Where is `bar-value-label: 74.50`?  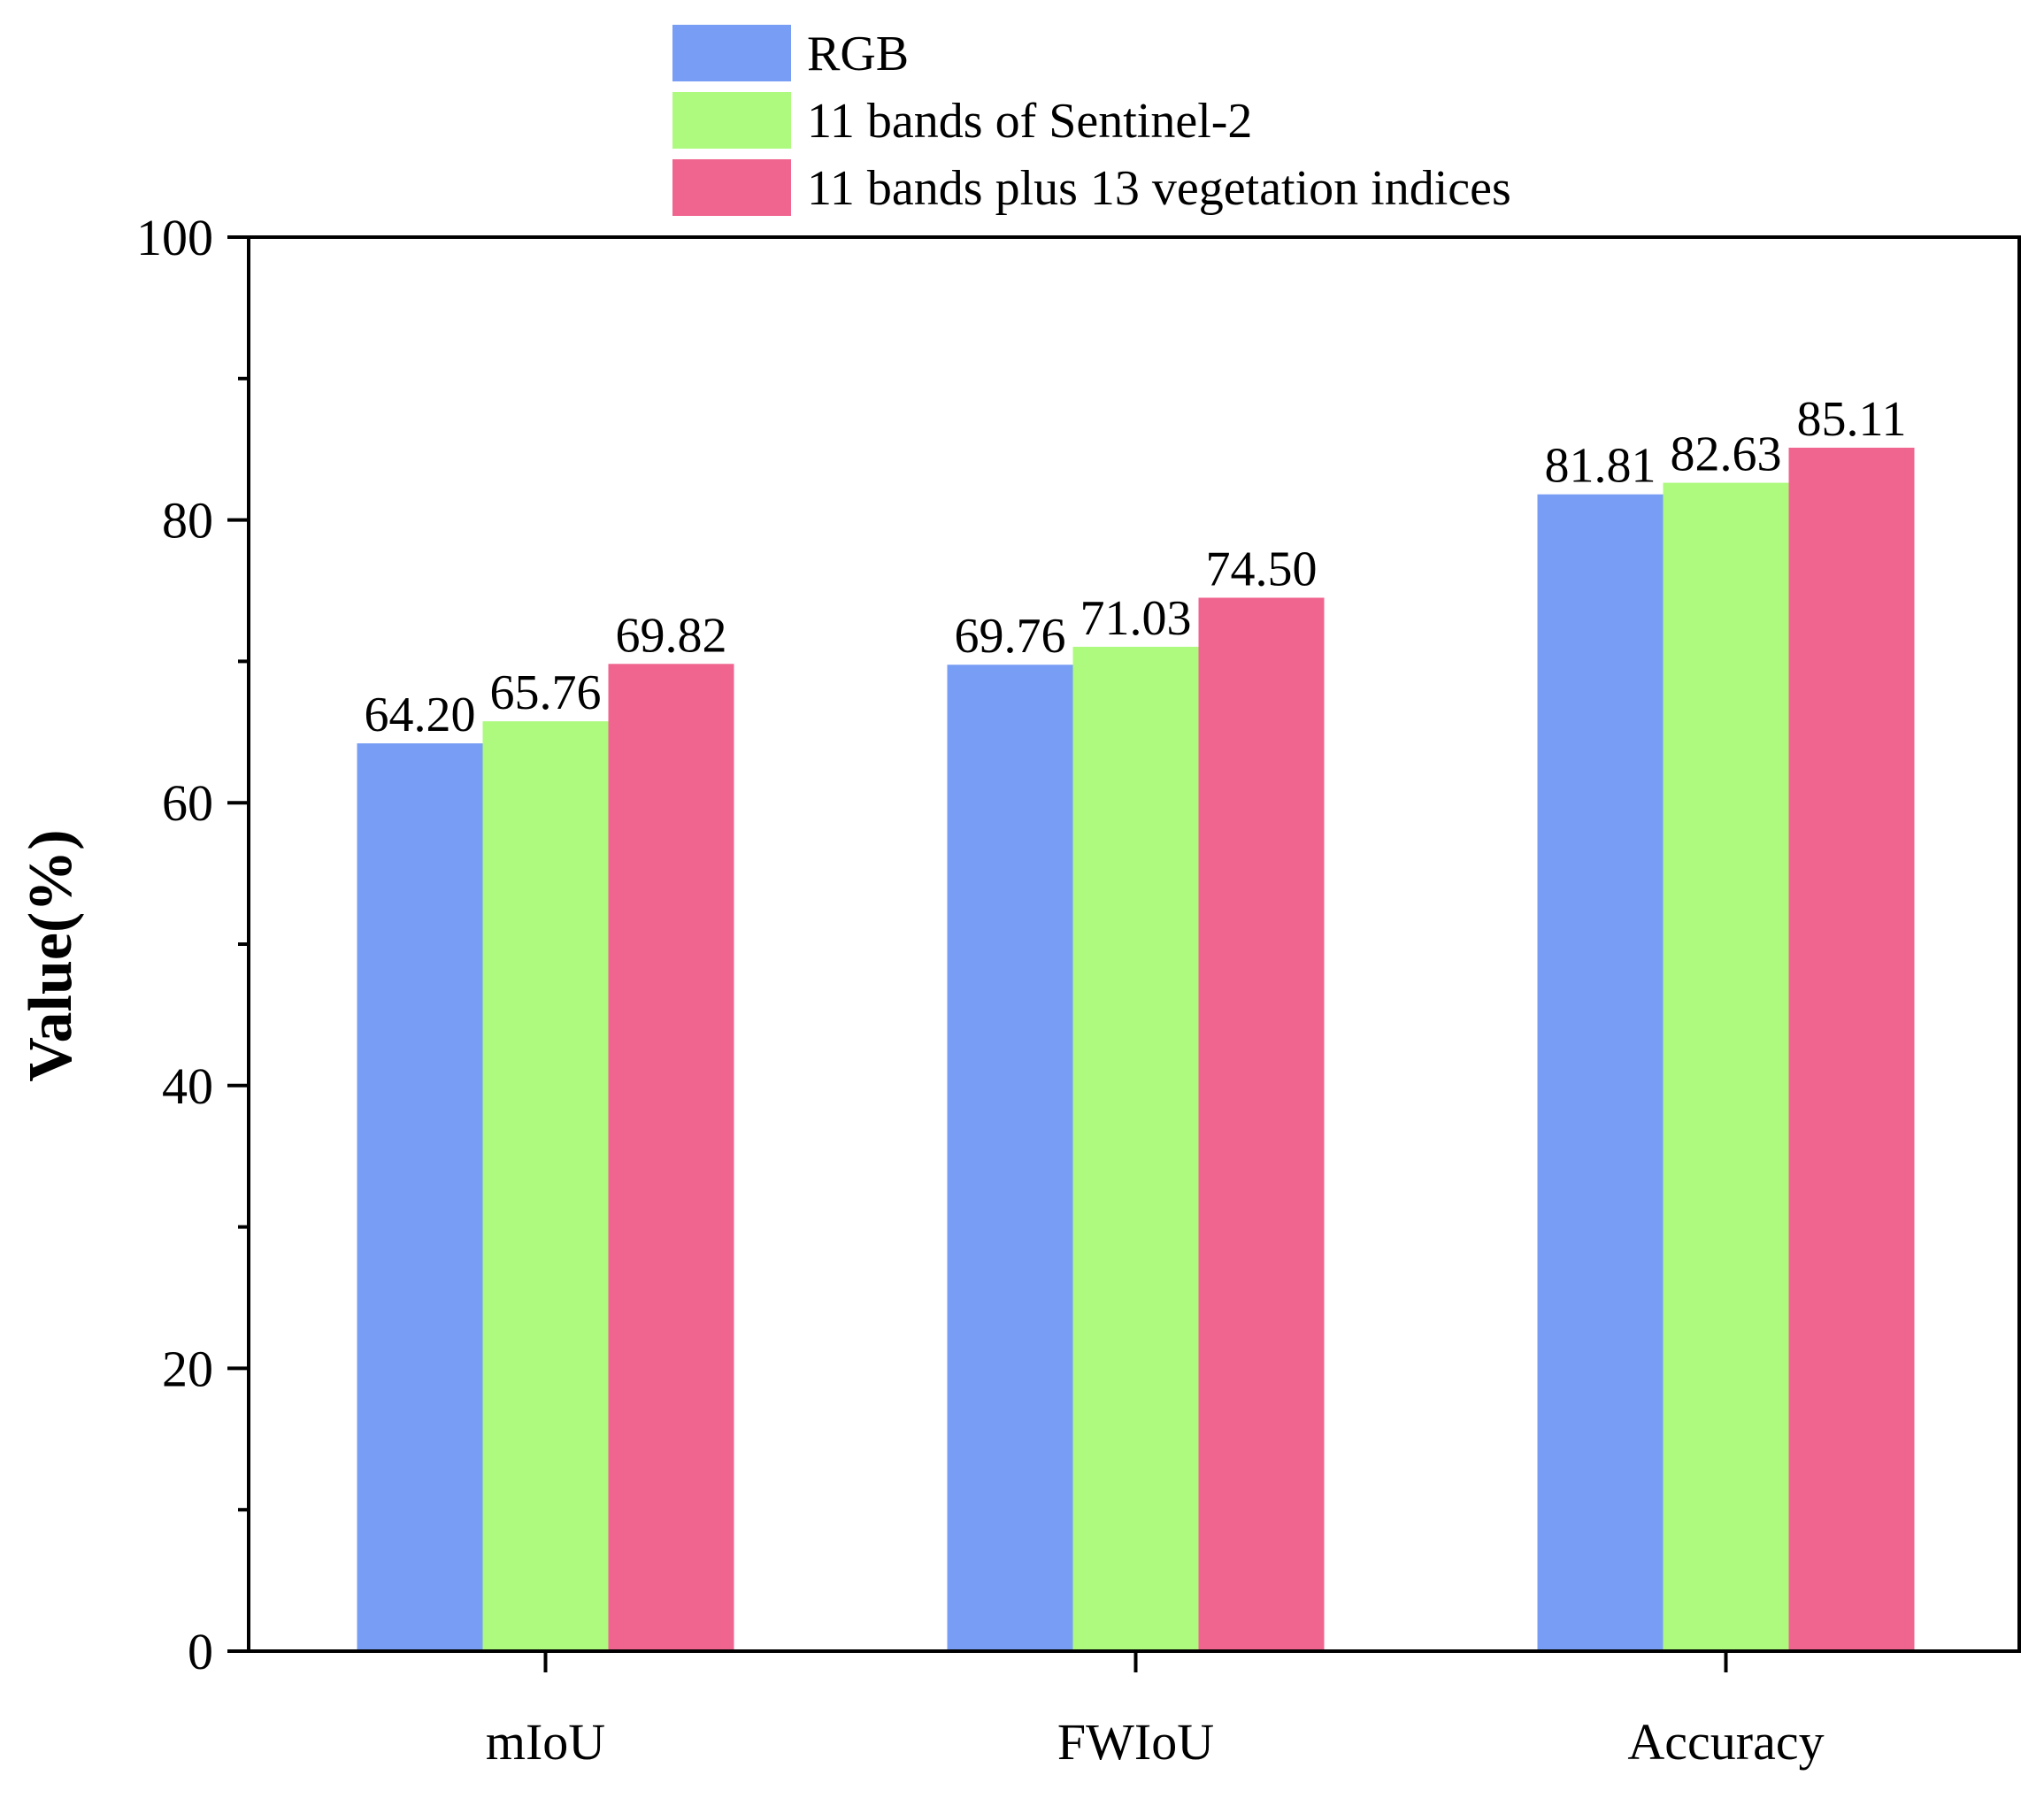
bar-value-label: 74.50 is located at coordinates (1262, 569).